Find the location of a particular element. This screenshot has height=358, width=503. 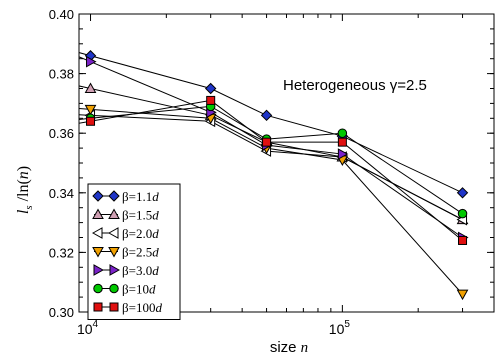

legend-entry: β=100d is located at coordinates (127, 307).